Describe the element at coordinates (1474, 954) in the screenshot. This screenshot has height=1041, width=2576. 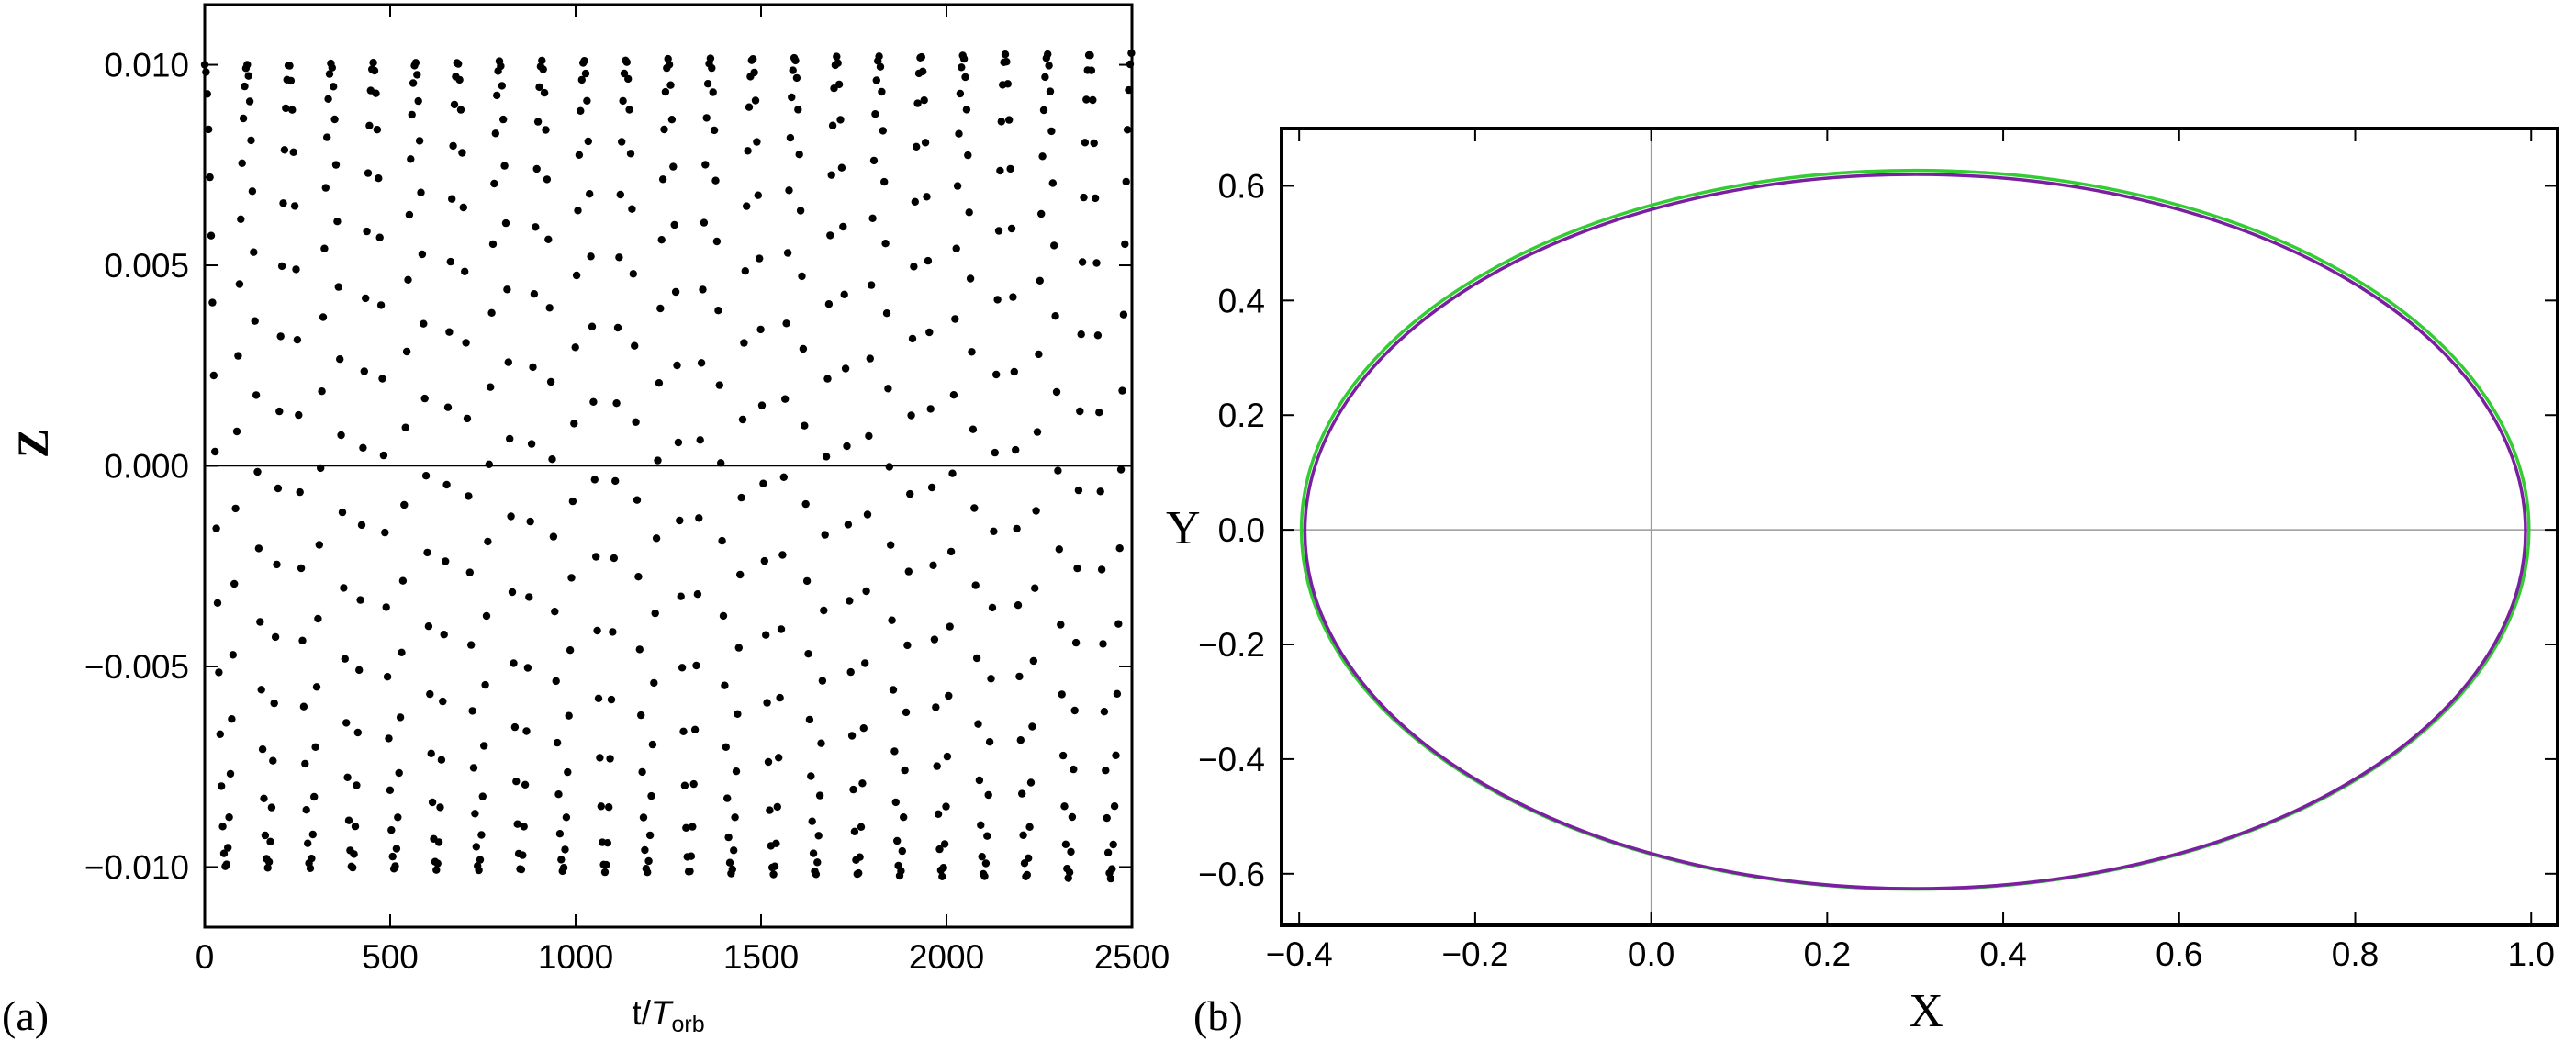
I see `x-tick-label: −0.2` at that location.